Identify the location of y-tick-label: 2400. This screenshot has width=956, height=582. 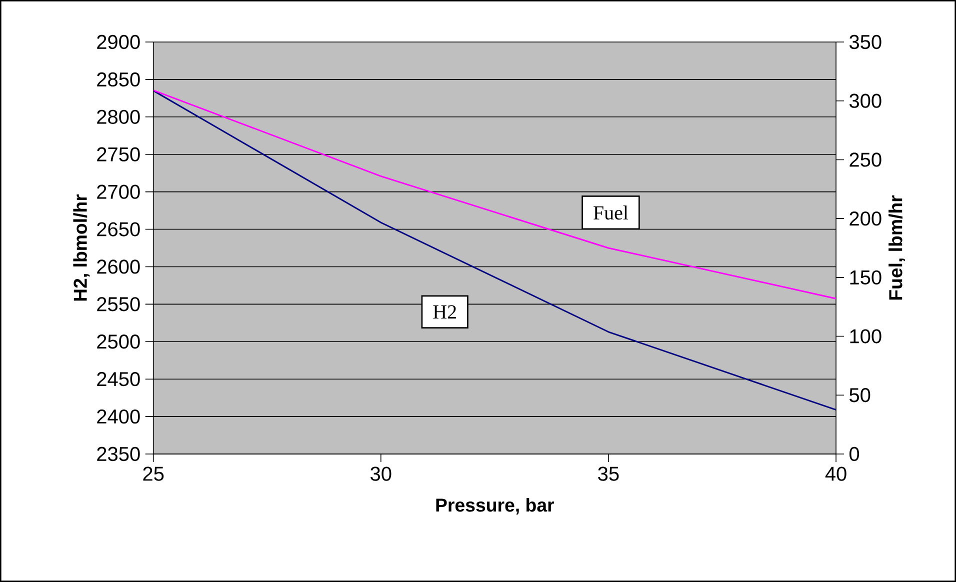
(118, 416).